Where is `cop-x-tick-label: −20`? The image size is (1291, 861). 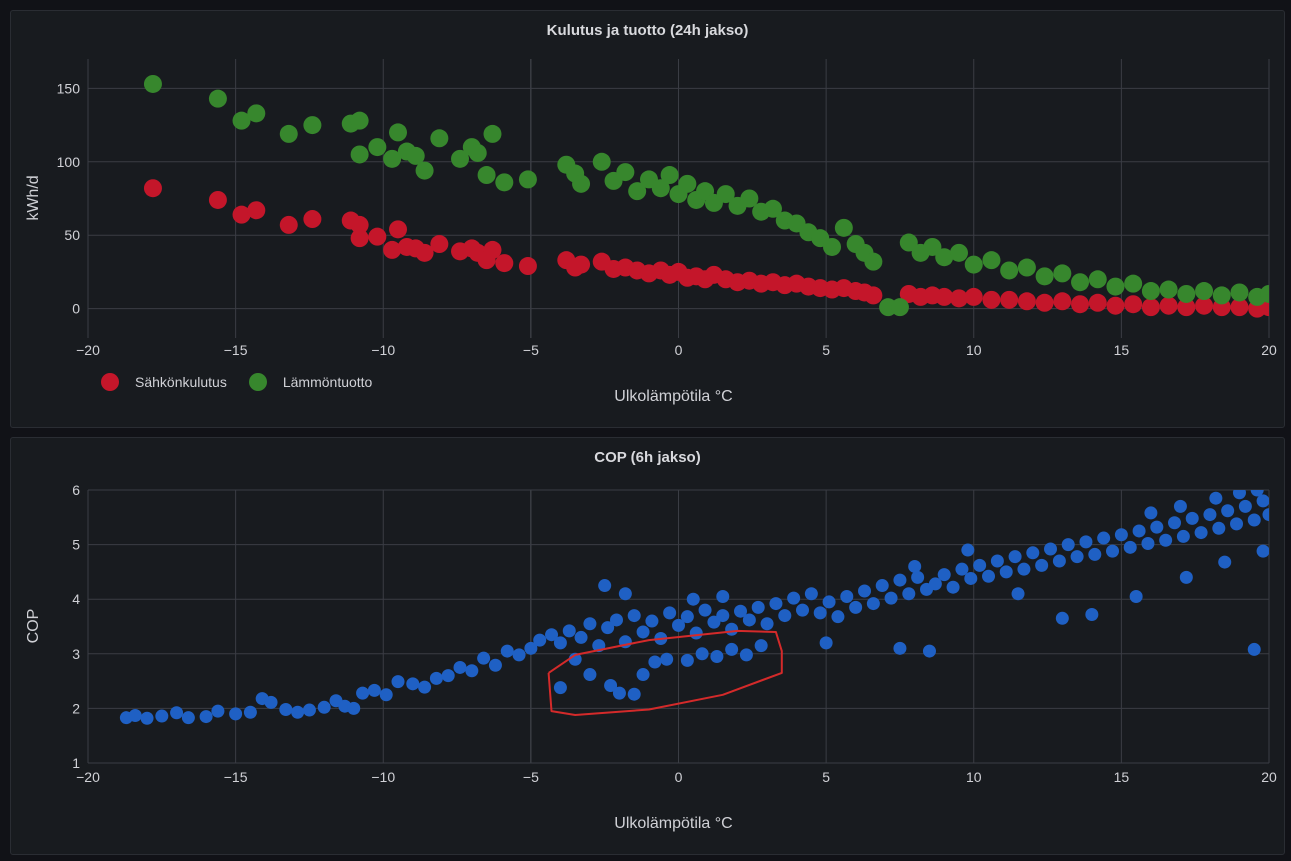 cop-x-tick-label: −20 is located at coordinates (88, 777).